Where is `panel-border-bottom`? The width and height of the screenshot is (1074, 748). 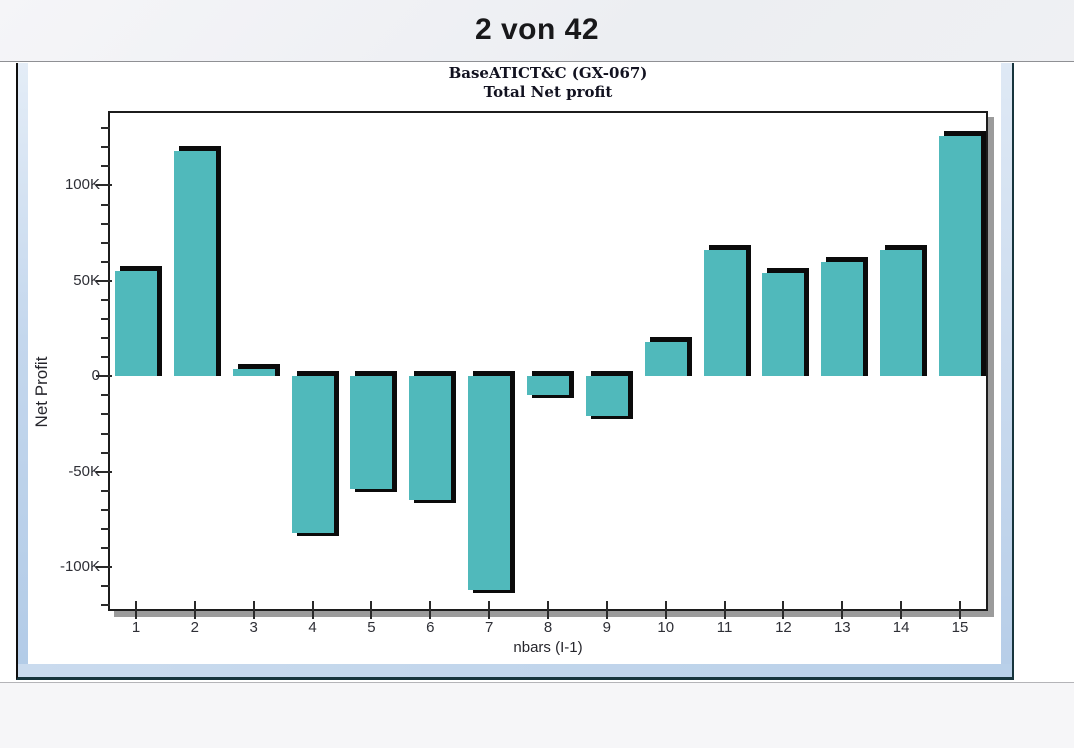
panel-border-bottom is located at coordinates (515, 670).